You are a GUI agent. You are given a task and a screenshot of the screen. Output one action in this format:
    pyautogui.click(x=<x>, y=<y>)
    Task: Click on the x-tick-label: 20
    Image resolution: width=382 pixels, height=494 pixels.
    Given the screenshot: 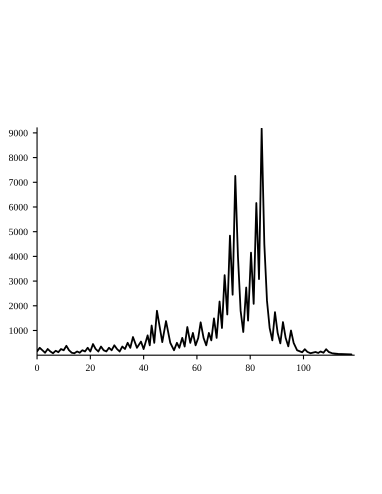 What is the action you would take?
    pyautogui.click(x=90, y=368)
    